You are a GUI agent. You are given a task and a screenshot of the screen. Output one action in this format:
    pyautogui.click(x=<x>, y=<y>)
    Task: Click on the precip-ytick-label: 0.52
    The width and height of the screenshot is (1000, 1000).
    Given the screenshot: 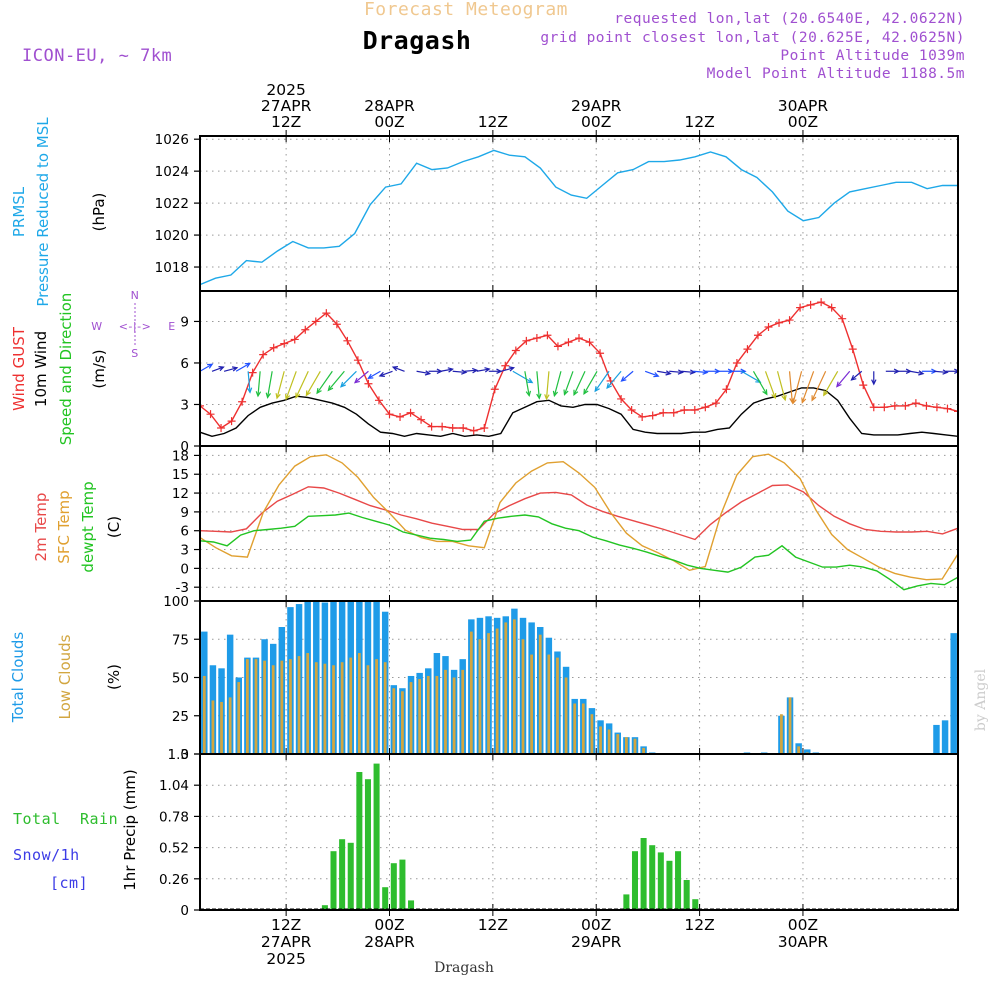 What is the action you would take?
    pyautogui.click(x=174, y=849)
    